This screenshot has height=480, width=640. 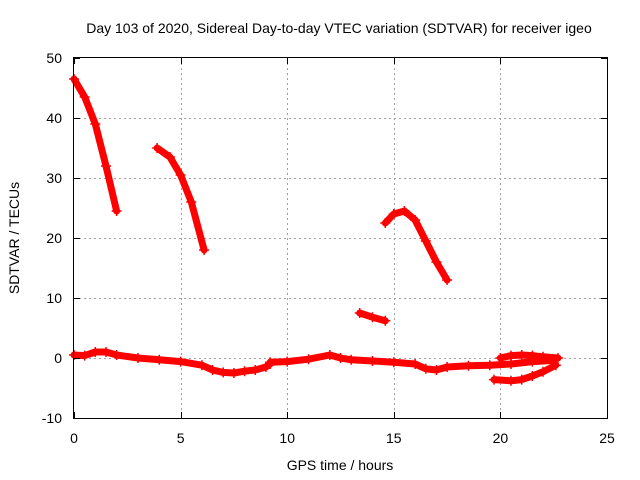 What do you see at coordinates (181, 438) in the screenshot?
I see `x-tick-label: 5` at bounding box center [181, 438].